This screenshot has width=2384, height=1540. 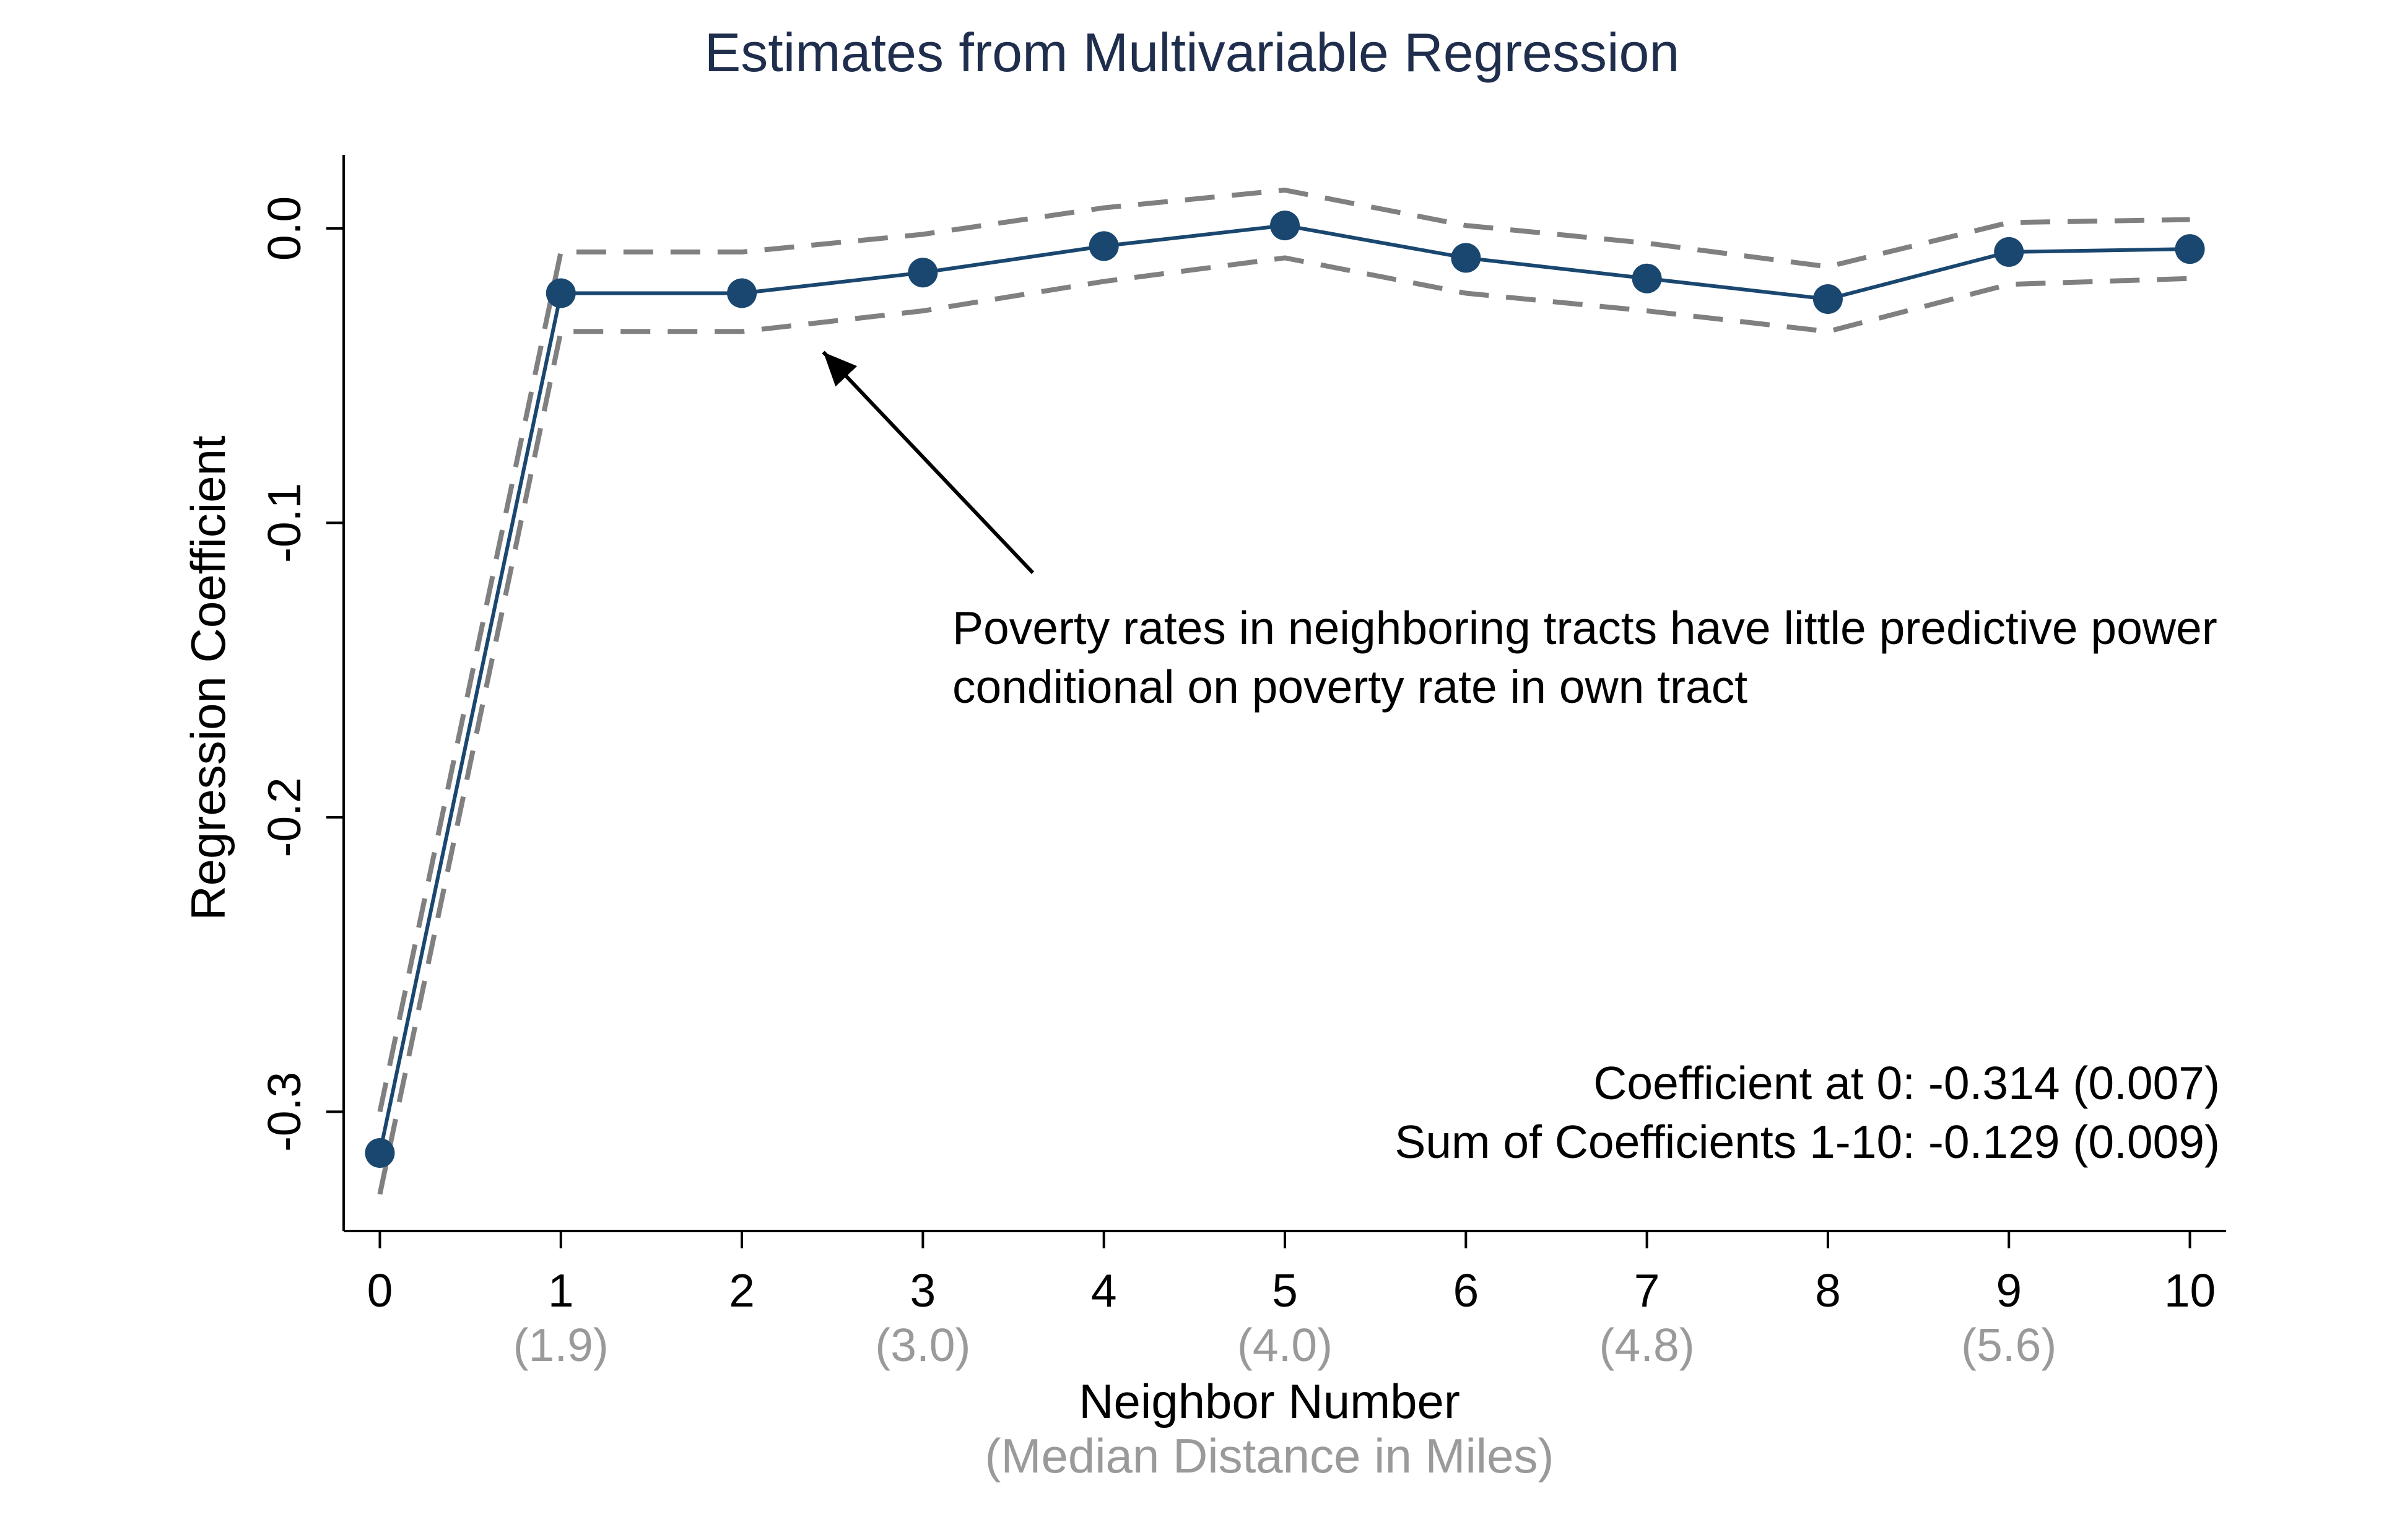 I want to click on annotation-arrow, so click(x=928, y=462).